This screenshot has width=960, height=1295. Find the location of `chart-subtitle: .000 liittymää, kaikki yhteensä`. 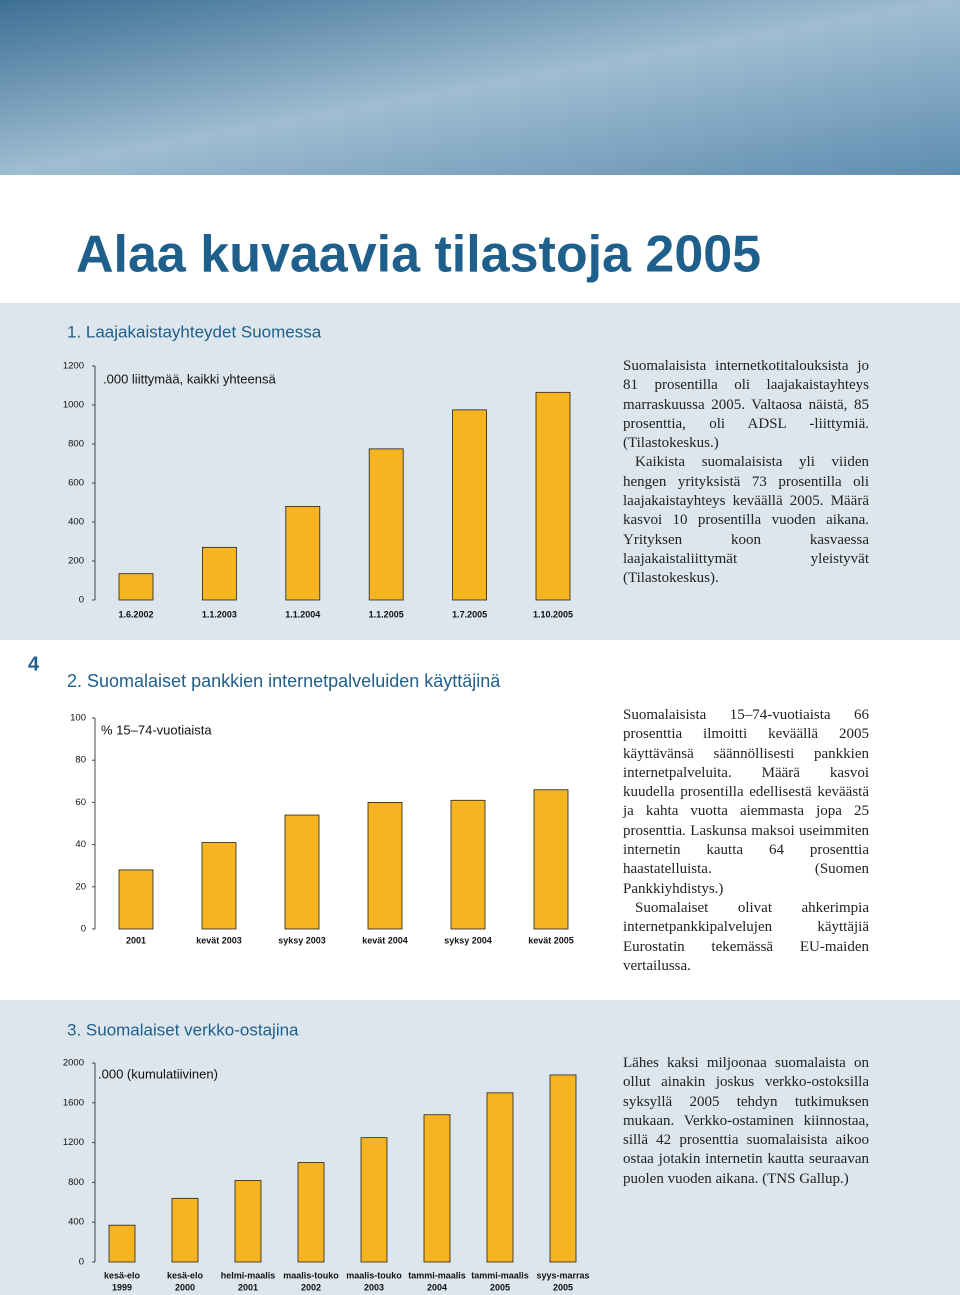

chart-subtitle: .000 liittymää, kaikki yhteensä is located at coordinates (189, 378).